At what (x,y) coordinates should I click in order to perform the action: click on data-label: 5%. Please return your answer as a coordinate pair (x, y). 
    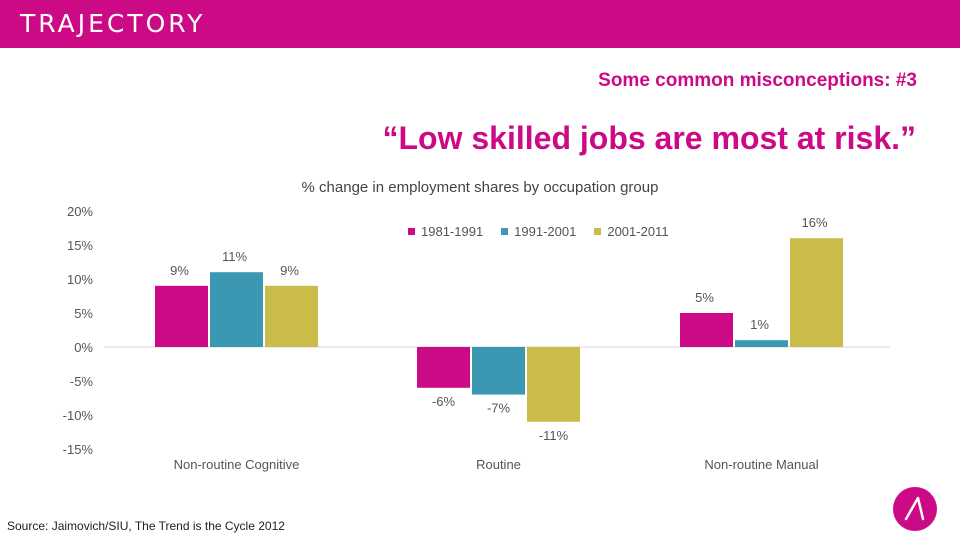
    Looking at the image, I should click on (704, 297).